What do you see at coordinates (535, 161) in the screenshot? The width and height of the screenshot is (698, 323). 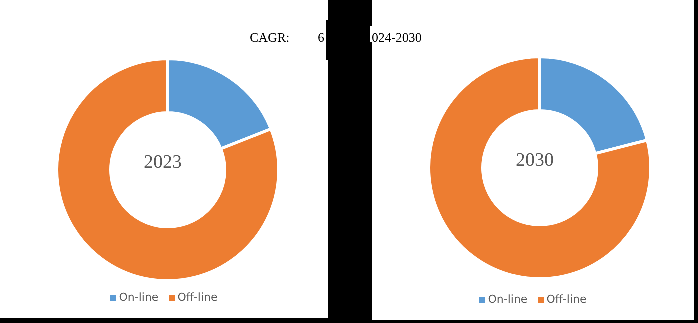 I see `text: 2030` at bounding box center [535, 161].